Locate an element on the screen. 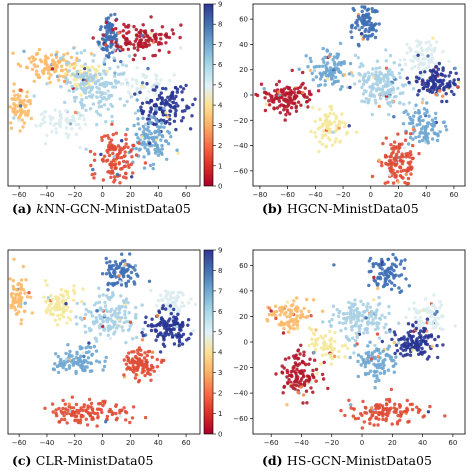  colorbar-tick-label: 9 is located at coordinates (220, 251).